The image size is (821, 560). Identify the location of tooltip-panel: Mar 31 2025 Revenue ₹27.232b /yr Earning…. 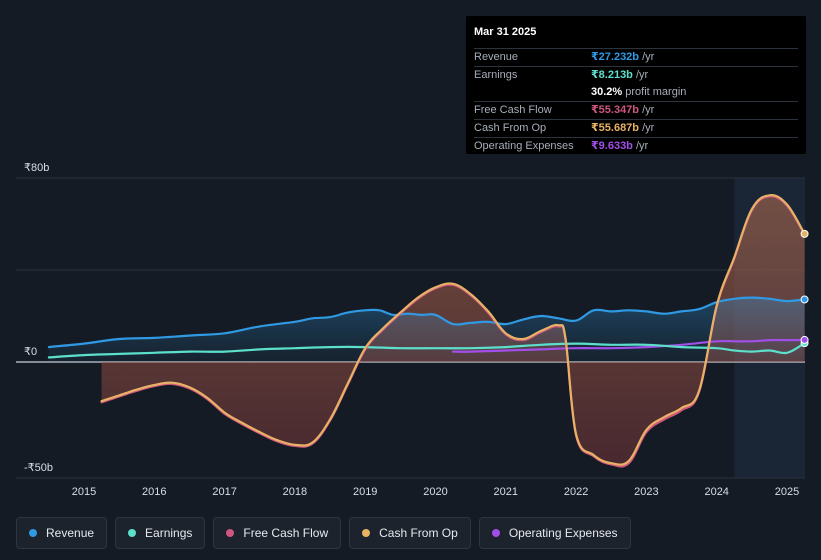
(636, 85).